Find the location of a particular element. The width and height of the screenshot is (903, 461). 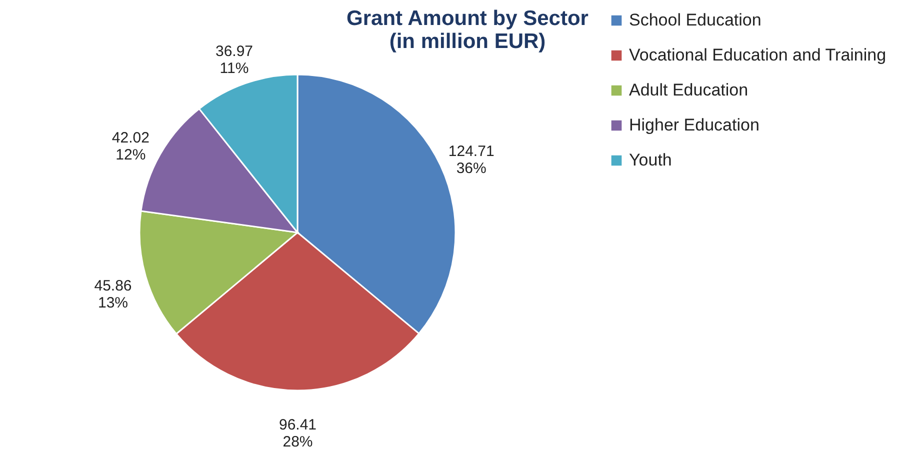

legend-label: Youth is located at coordinates (650, 160).